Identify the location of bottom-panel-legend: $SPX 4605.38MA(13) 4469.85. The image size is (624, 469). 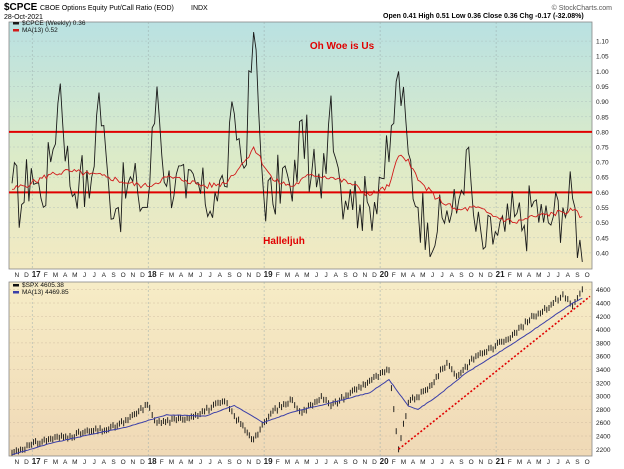
(41, 289).